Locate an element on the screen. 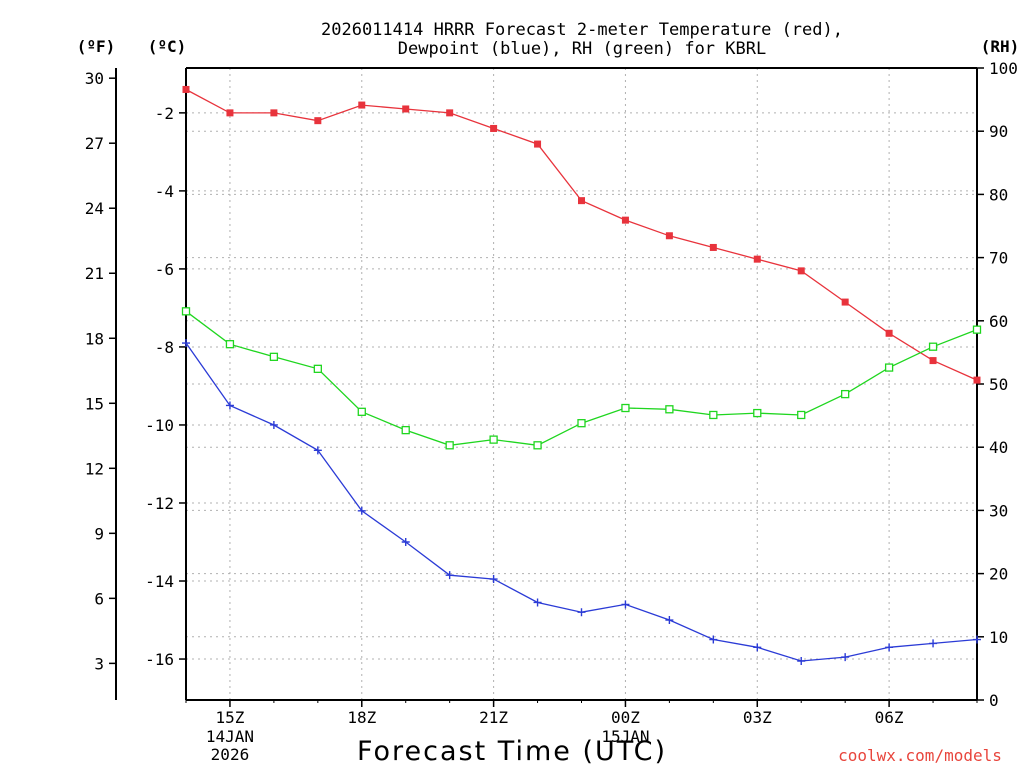  fahrenheit-tick-label: 9 is located at coordinates (99, 533).